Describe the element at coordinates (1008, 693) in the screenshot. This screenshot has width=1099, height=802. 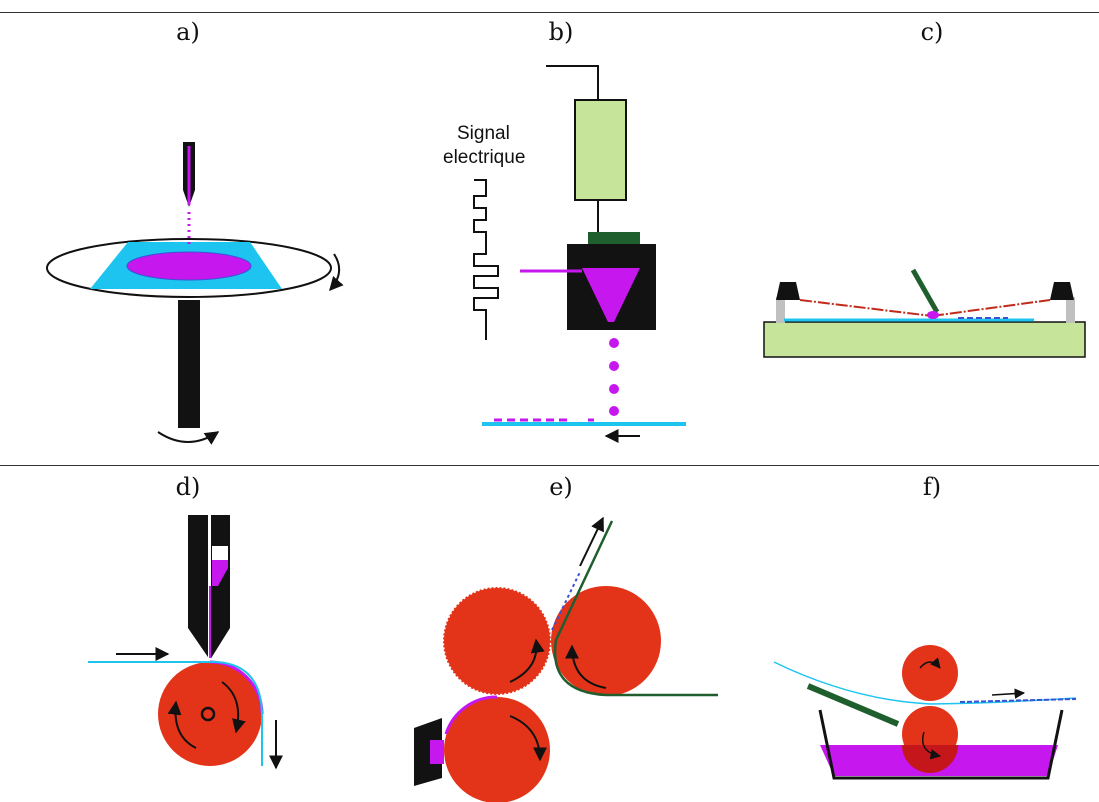
I see `web-motion-arrow` at that location.